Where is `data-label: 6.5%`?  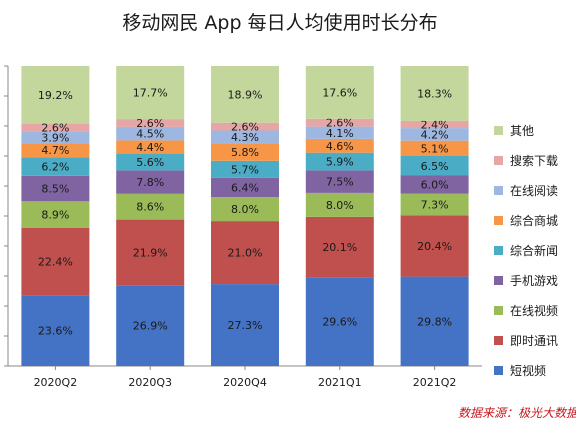
data-label: 6.5% is located at coordinates (435, 166).